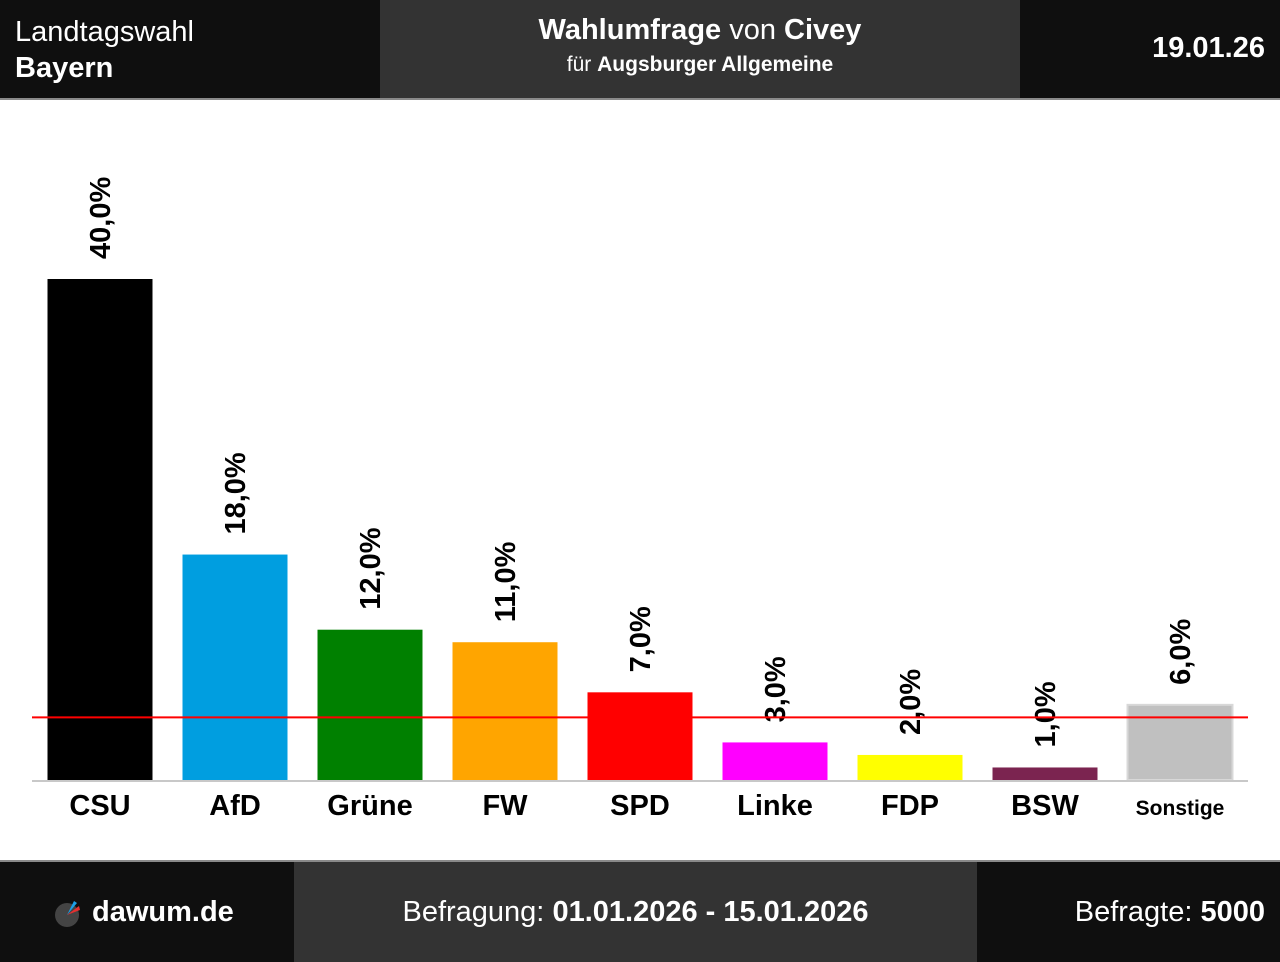 Image resolution: width=1280 pixels, height=962 pixels. I want to click on region: Bayern, so click(64, 68).